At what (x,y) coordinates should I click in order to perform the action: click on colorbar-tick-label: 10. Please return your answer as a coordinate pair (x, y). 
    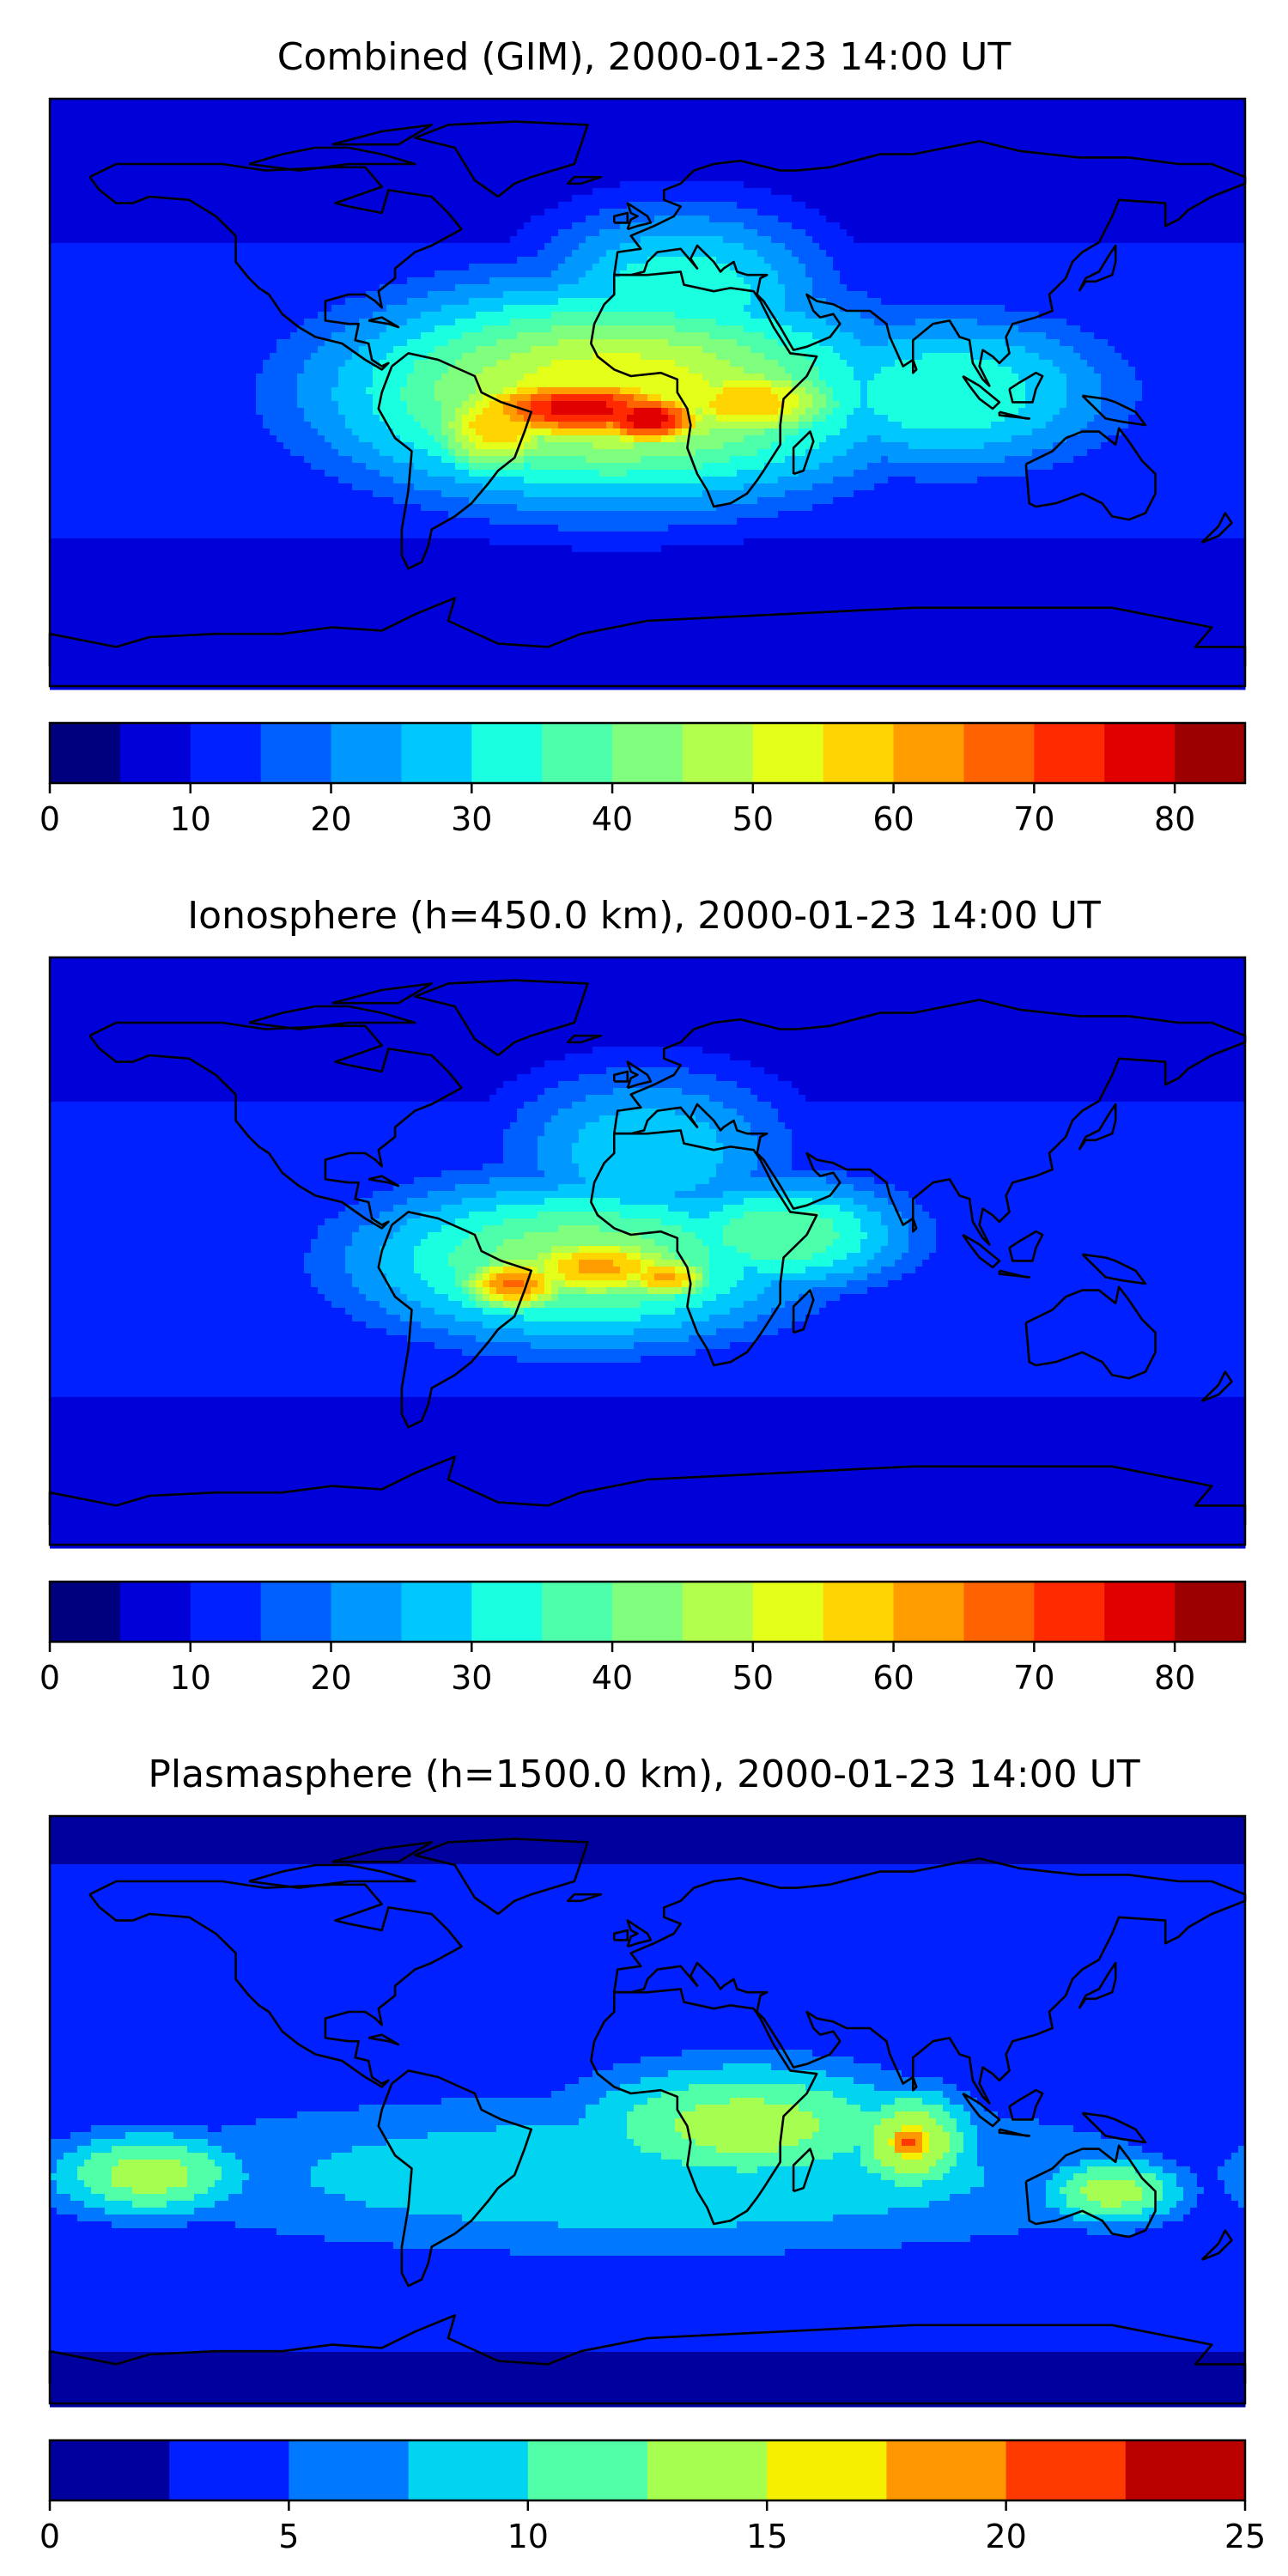
    Looking at the image, I should click on (528, 2536).